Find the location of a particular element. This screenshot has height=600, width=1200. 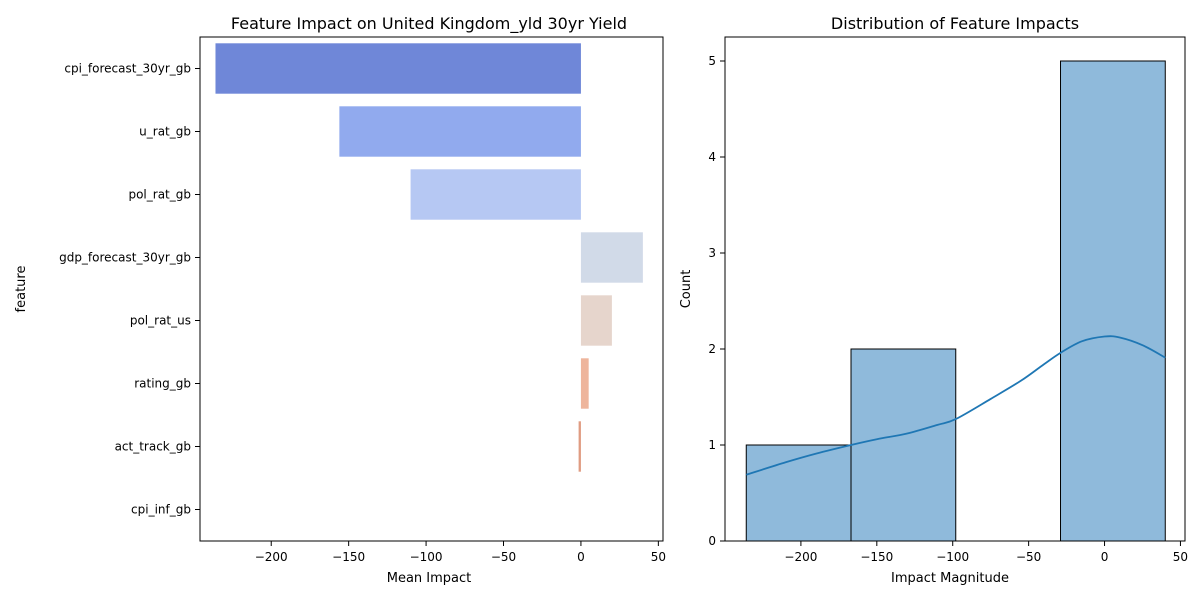

chart2-y-axis-label: Count is located at coordinates (686, 289).